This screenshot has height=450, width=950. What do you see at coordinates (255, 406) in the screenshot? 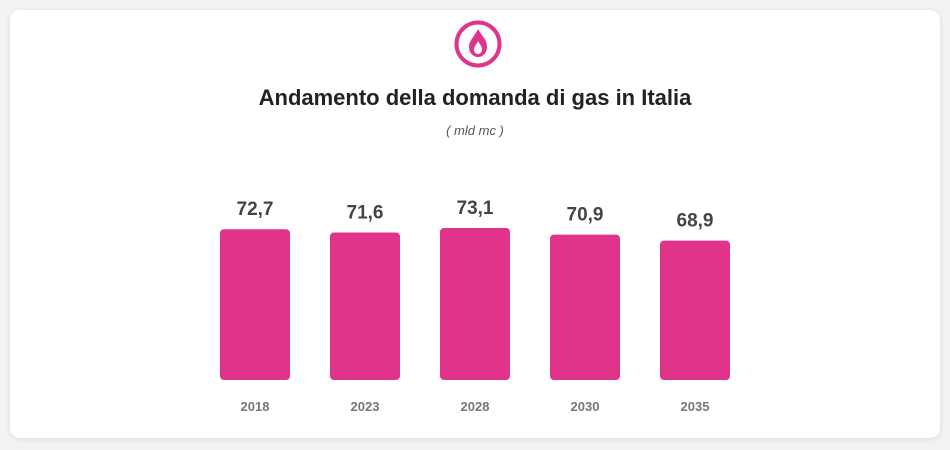
I see `category-label-2018: 2018` at bounding box center [255, 406].